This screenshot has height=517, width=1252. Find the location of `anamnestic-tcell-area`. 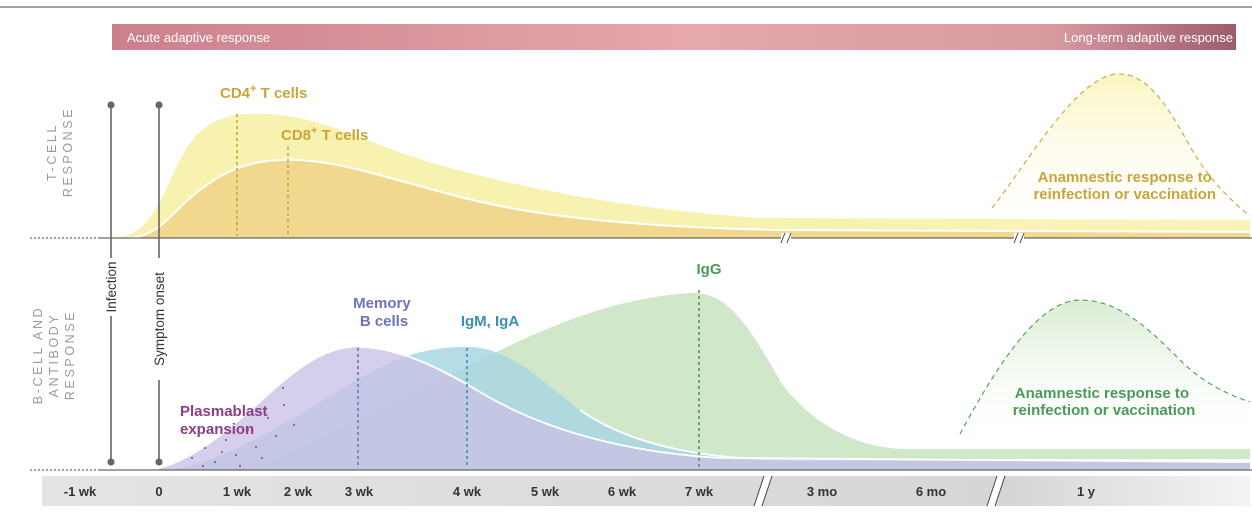

anamnestic-tcell-area is located at coordinates (1120, 155).